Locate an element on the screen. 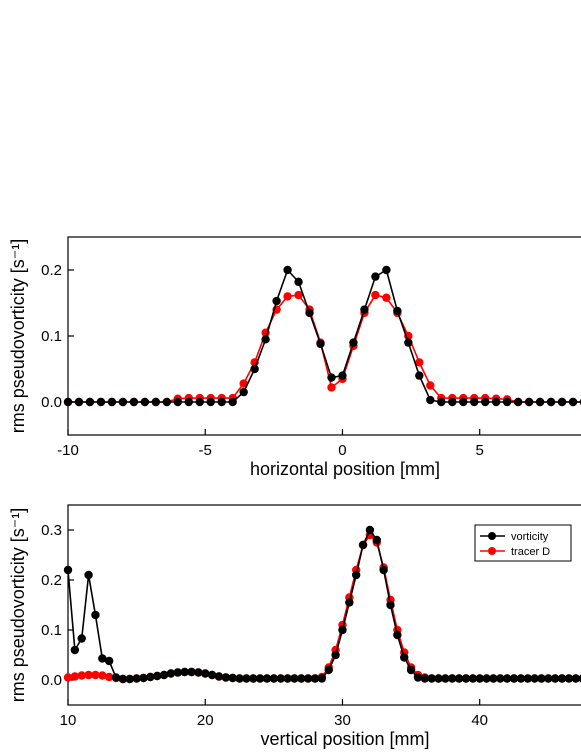 This screenshot has height=752, width=581. legend-marker is located at coordinates (492, 536).